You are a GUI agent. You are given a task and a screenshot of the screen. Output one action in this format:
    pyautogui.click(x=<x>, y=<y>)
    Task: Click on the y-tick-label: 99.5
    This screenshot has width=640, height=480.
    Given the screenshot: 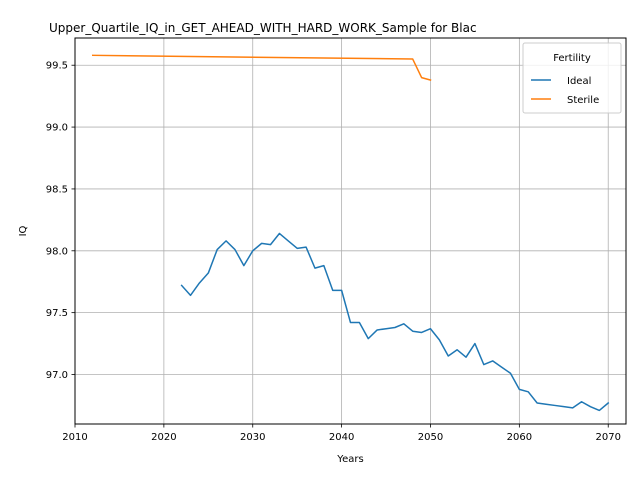 What is the action you would take?
    pyautogui.click(x=57, y=66)
    